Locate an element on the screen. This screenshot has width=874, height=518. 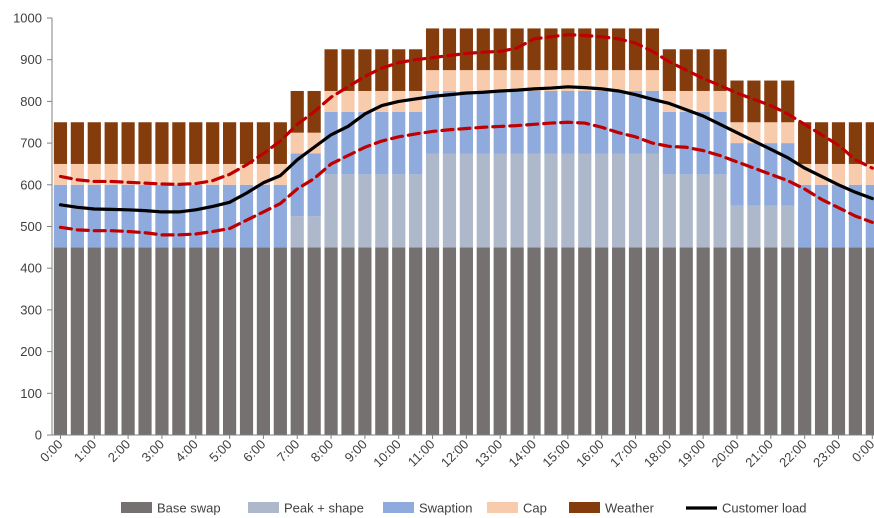
x-tick-label: 10:00 is located at coordinates (387, 454).